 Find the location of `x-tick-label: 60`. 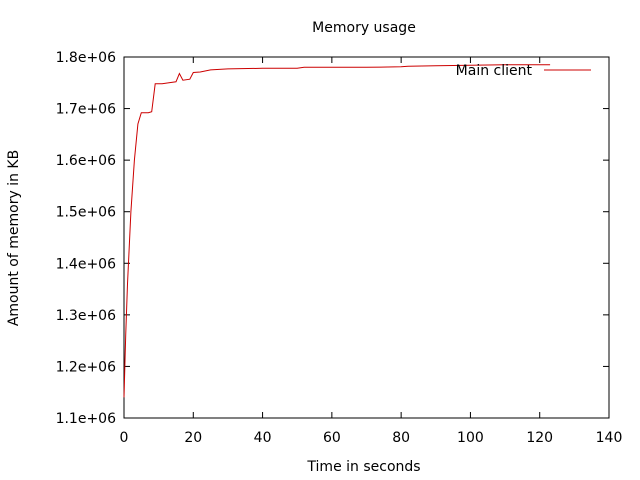

x-tick-label: 60 is located at coordinates (332, 438).